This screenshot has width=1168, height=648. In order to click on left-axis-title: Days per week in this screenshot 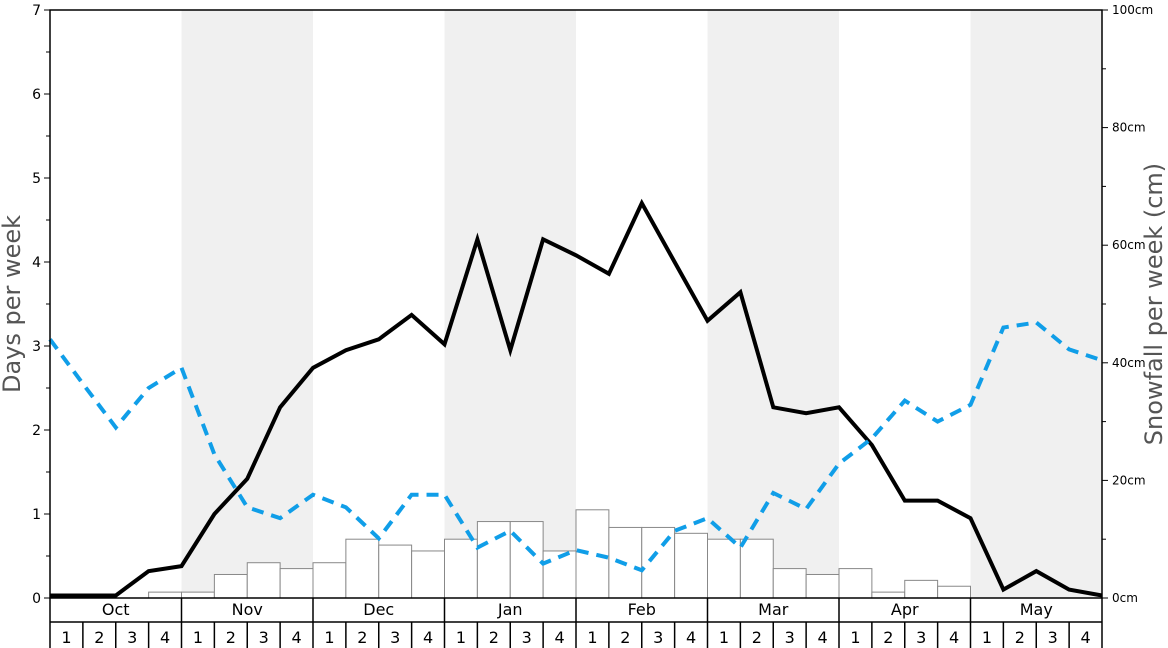, I will do `click(13, 304)`.